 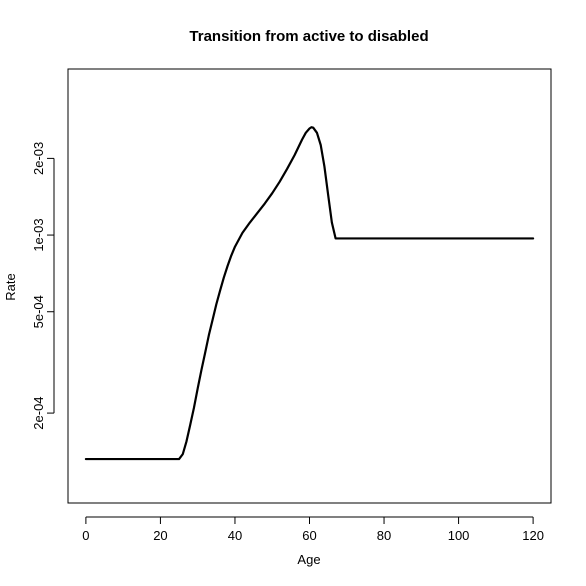 I want to click on y-tick-label: 2e-03, so click(x=38, y=158).